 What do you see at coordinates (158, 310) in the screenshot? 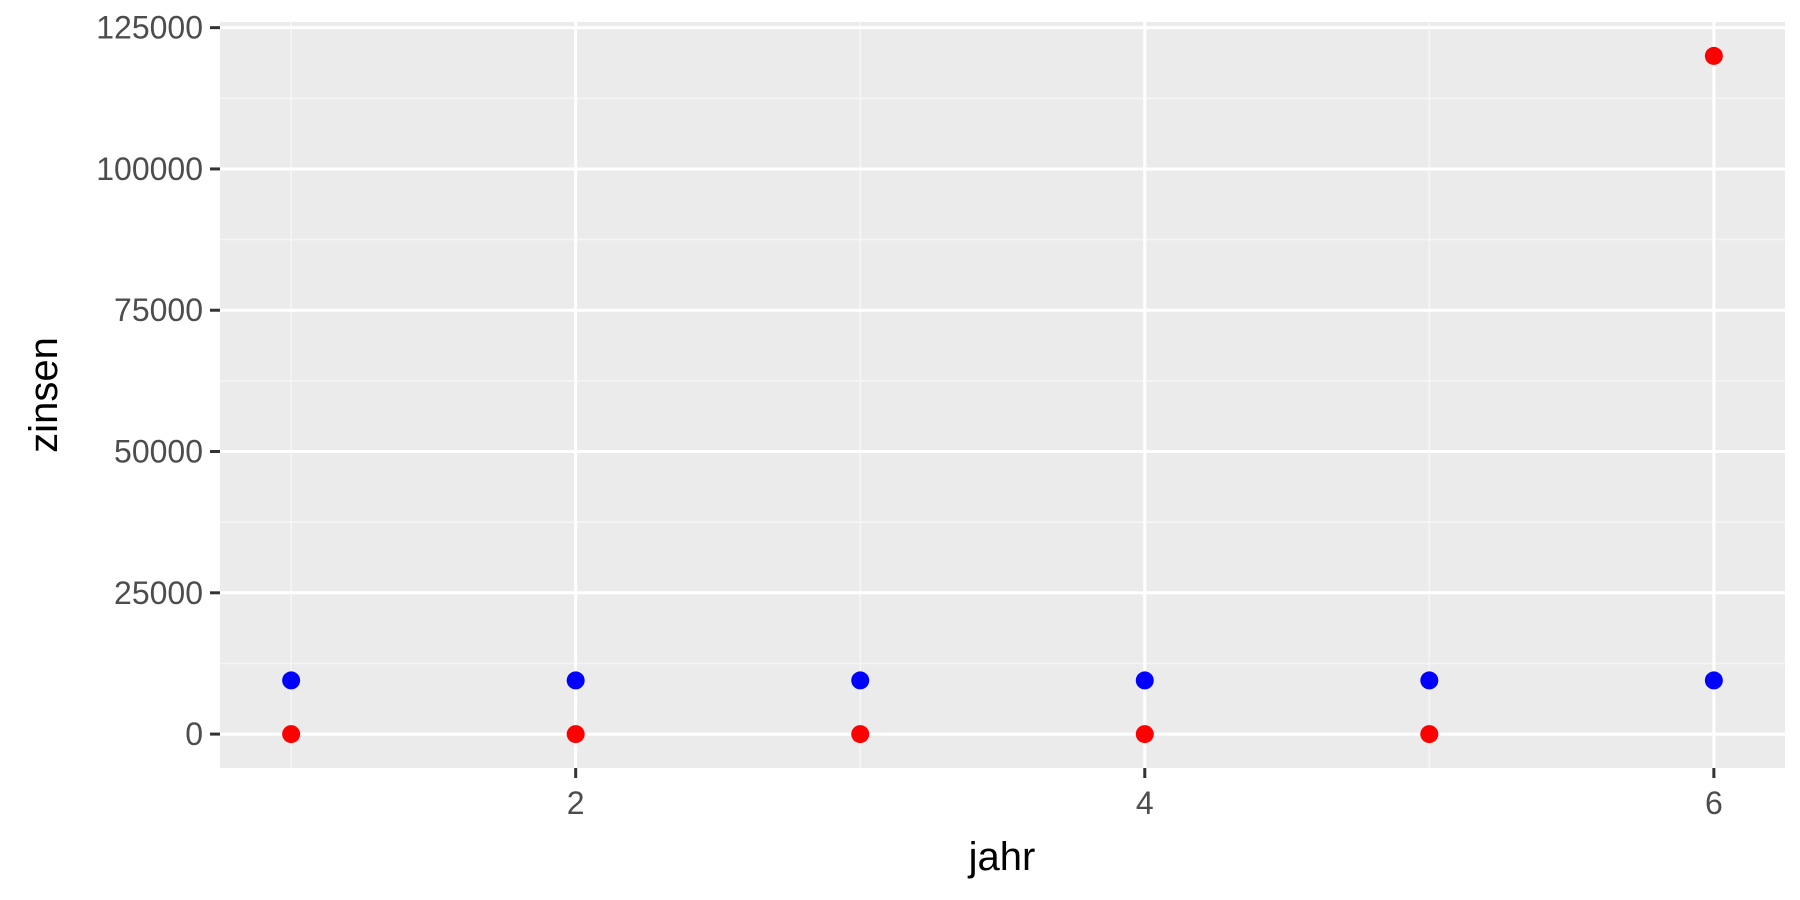
I see `y-tick-label: 75000` at bounding box center [158, 310].